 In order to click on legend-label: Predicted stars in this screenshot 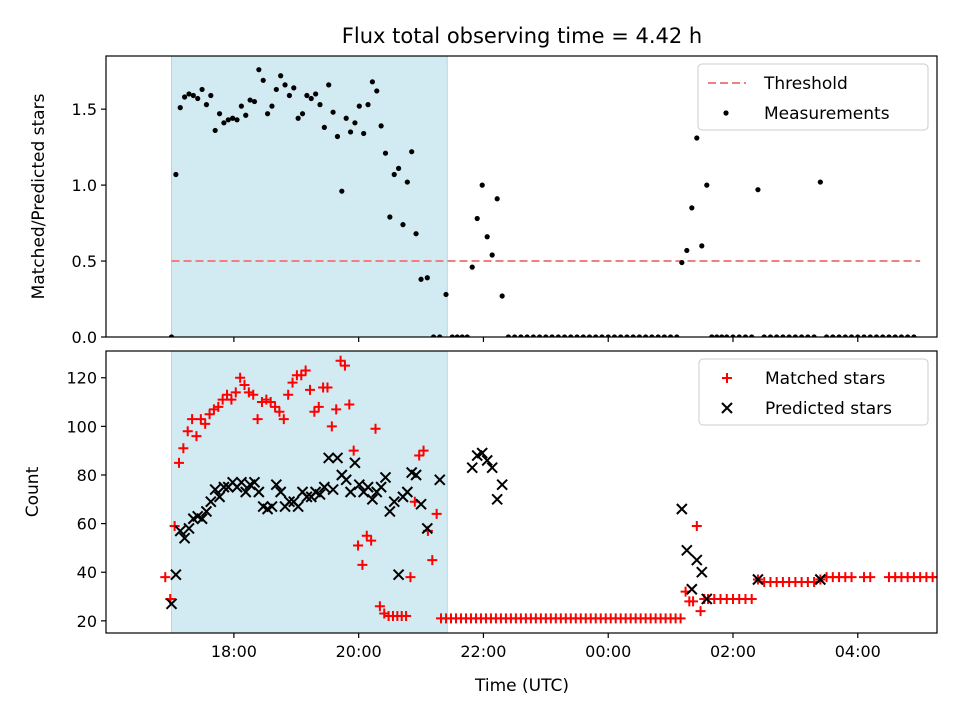, I will do `click(828, 409)`.